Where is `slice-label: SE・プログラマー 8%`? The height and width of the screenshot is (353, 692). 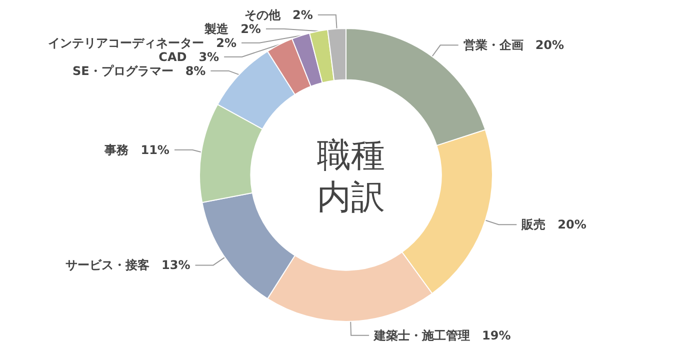
slice-label: SE・プログラマー 8% is located at coordinates (139, 71).